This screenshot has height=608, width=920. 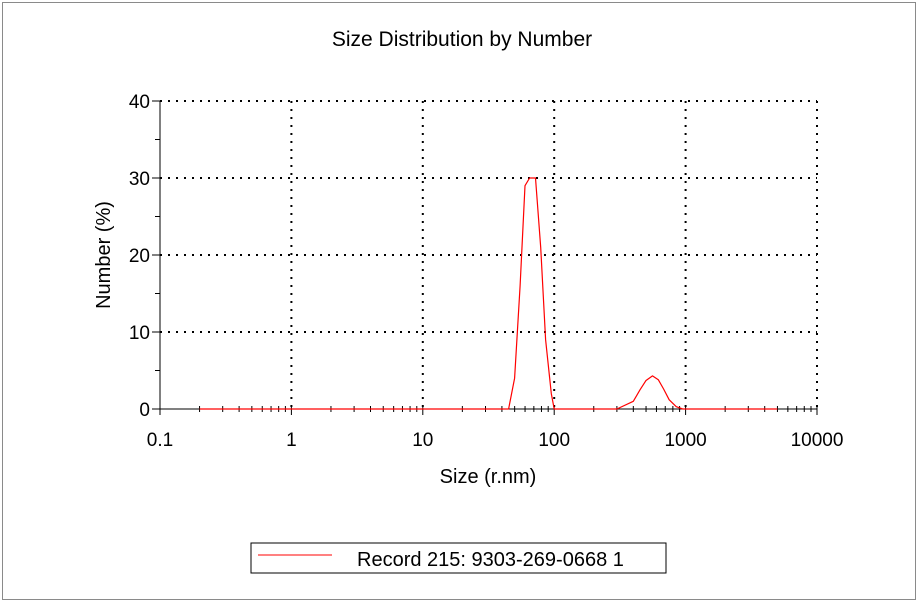 What do you see at coordinates (490, 560) in the screenshot?
I see `legend-label: Record 215: 9303-269-0668 1` at bounding box center [490, 560].